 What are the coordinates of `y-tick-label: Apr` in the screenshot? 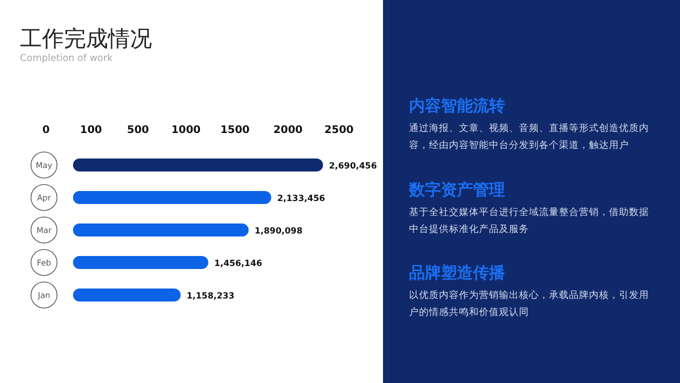 It's located at (44, 198).